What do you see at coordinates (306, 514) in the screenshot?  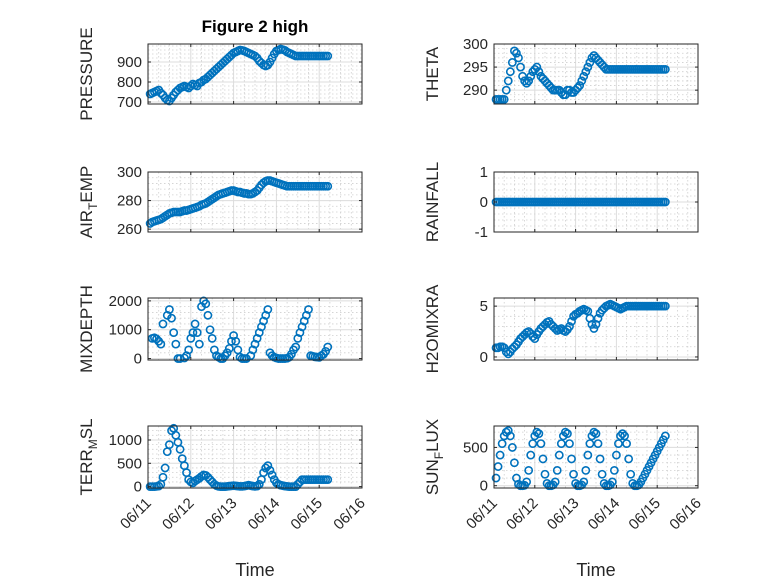 I see `x-tick-label: 06/15` at bounding box center [306, 514].